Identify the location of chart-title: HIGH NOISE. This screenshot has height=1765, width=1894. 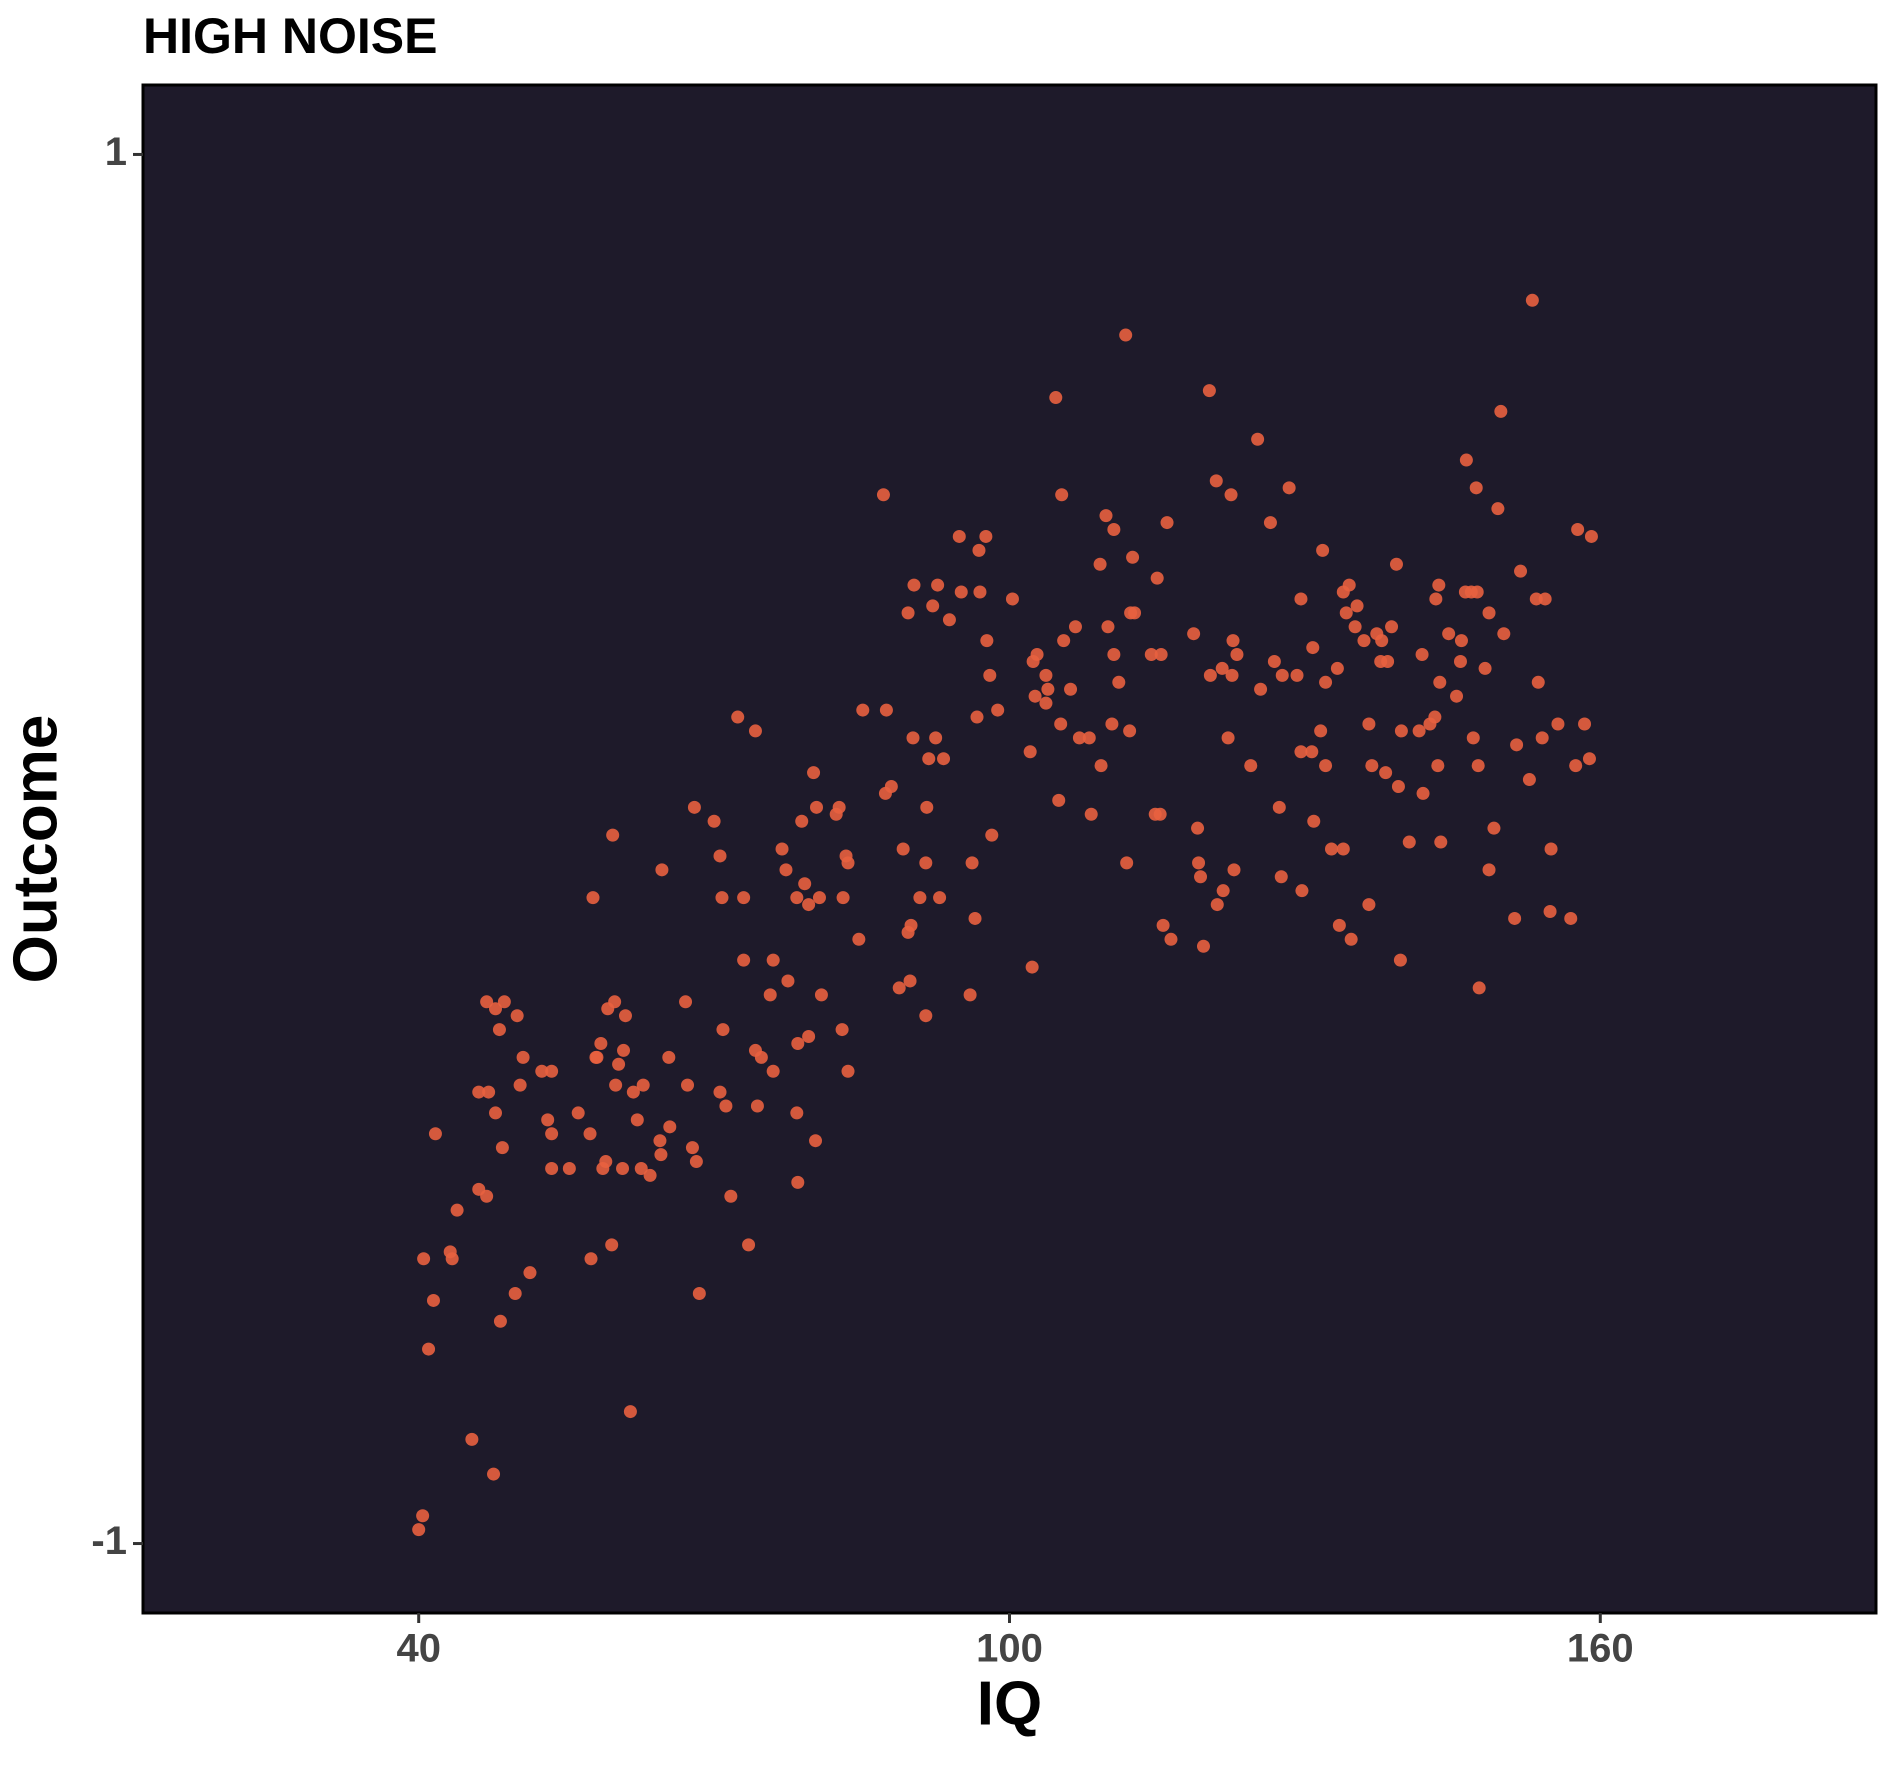
(290, 36).